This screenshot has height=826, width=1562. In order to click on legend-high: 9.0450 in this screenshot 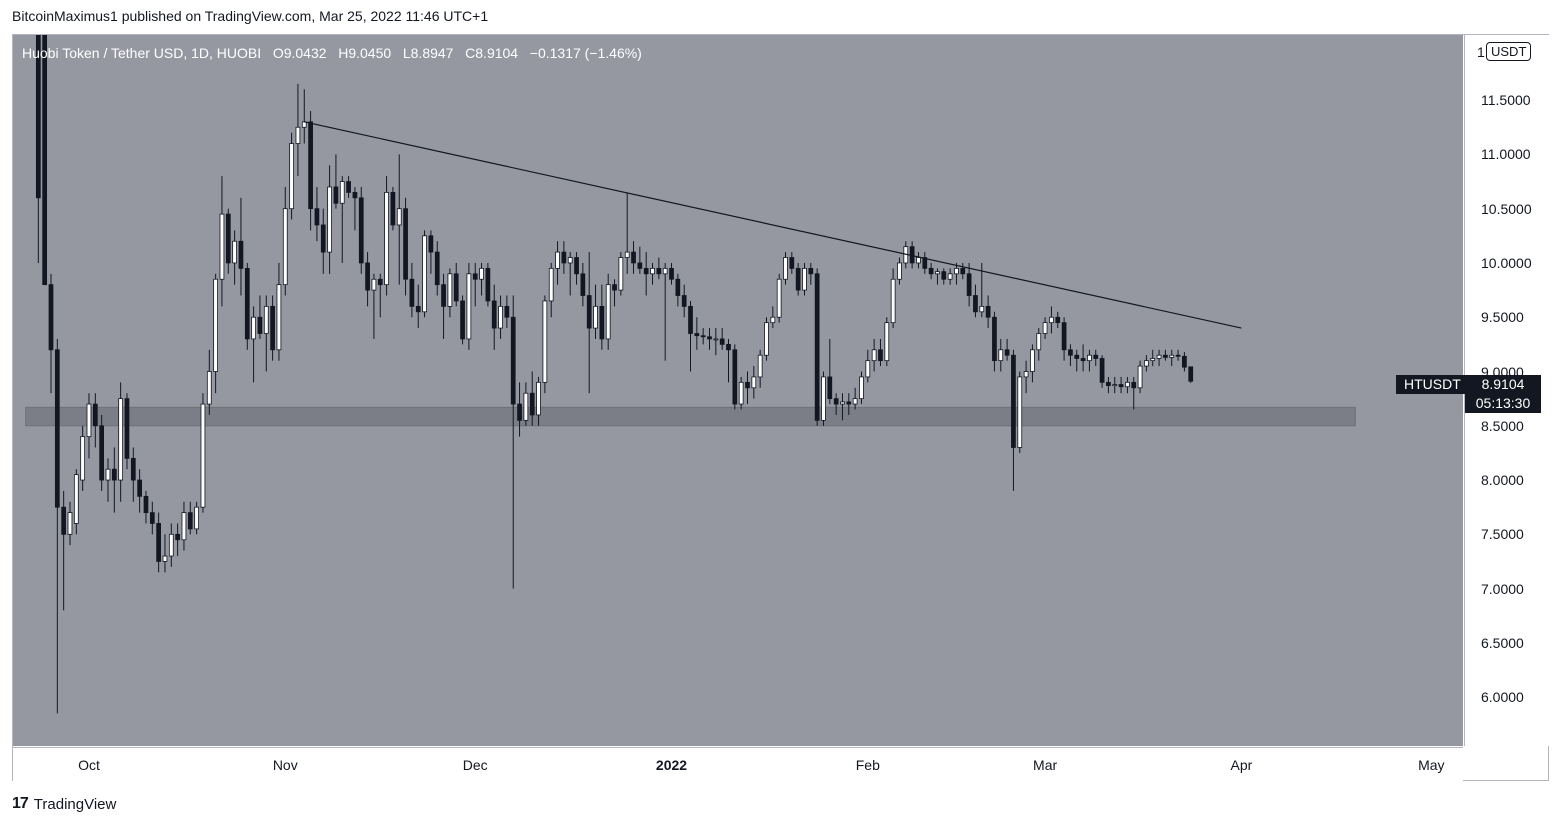, I will do `click(370, 53)`.